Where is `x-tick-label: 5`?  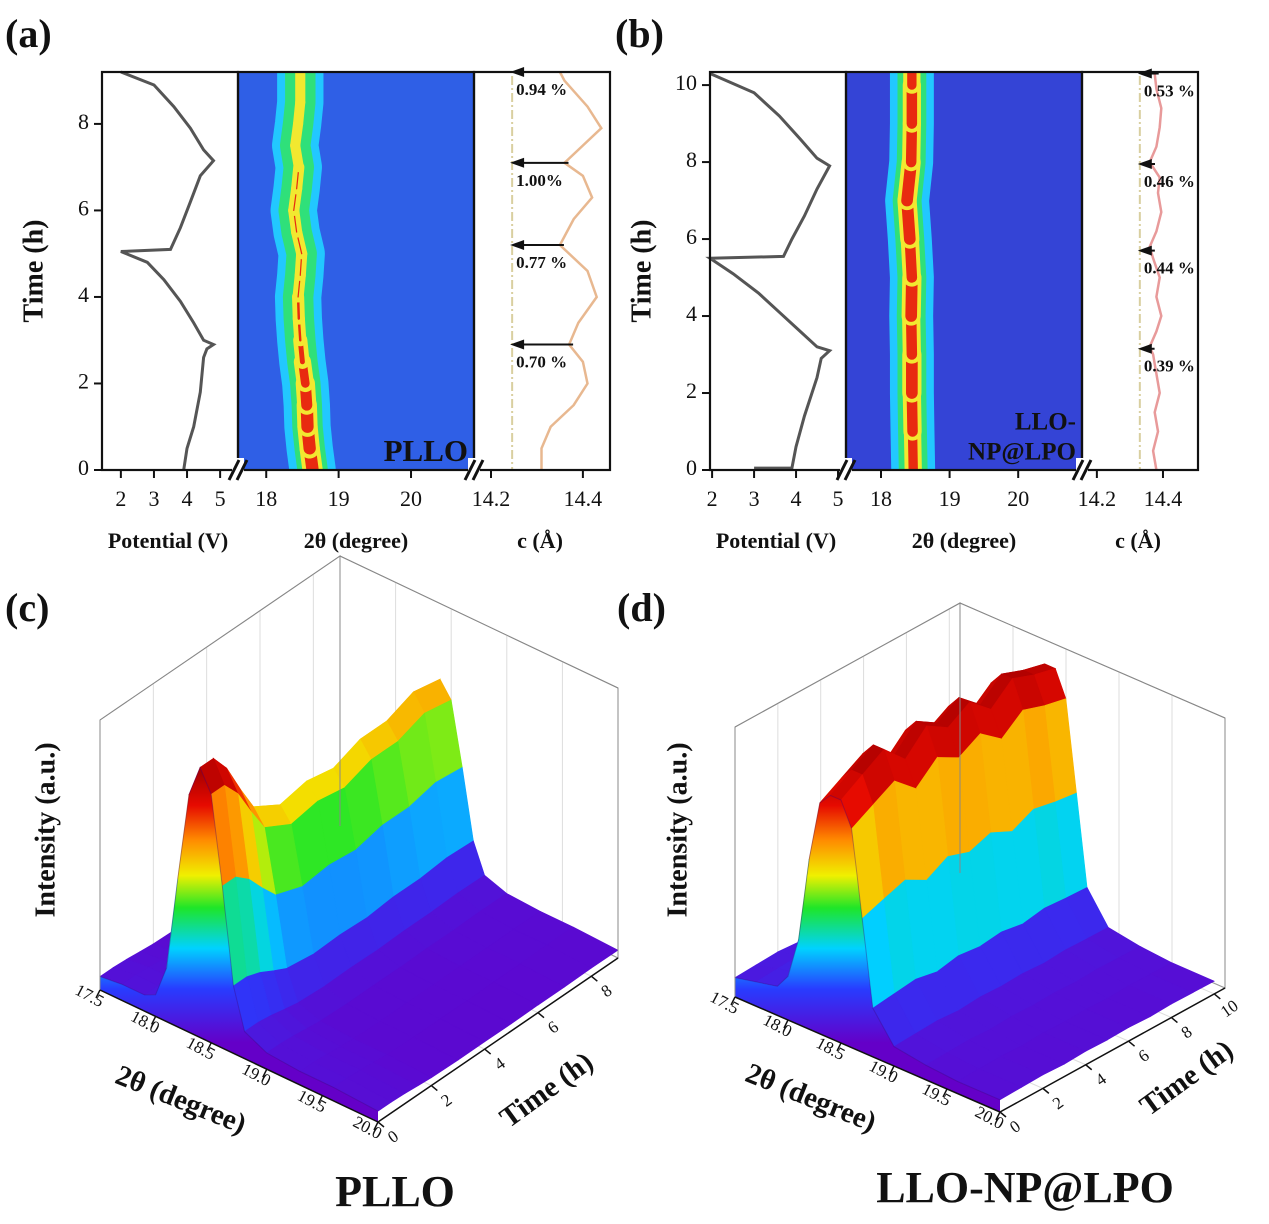 x-tick-label: 5 is located at coordinates (220, 498).